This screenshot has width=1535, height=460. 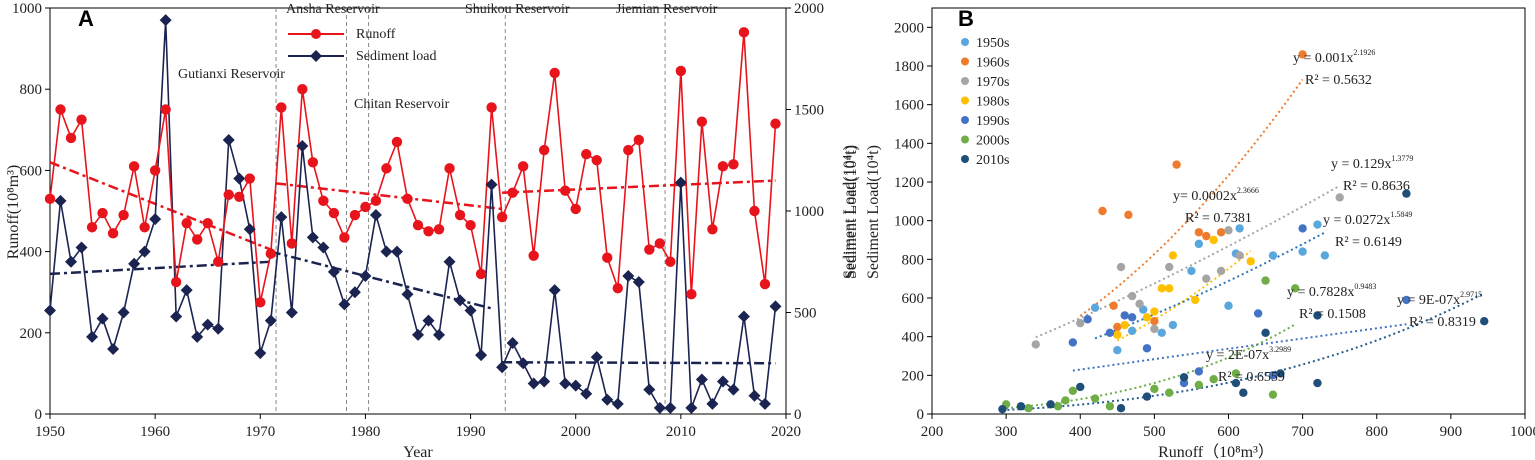 What do you see at coordinates (428, 320) in the screenshot?
I see `sediment-point-1986` at bounding box center [428, 320].